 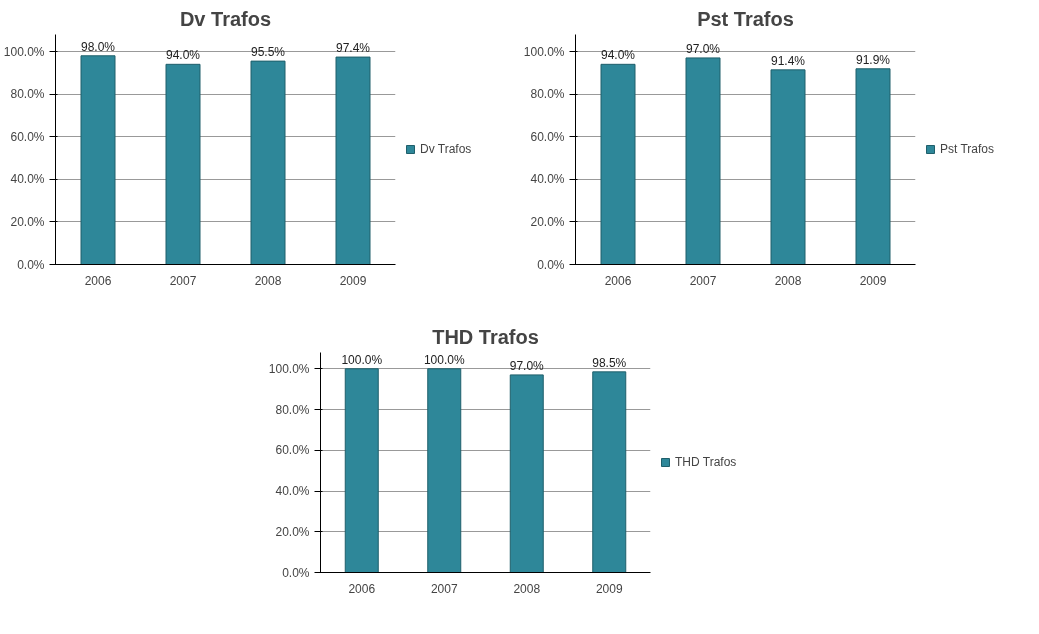 What do you see at coordinates (873, 59) in the screenshot?
I see `data-label: 91.9%` at bounding box center [873, 59].